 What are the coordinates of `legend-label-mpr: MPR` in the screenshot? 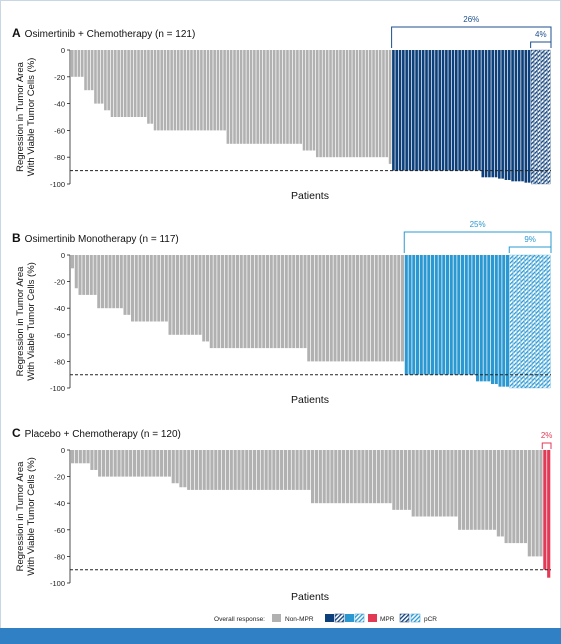 It's located at (387, 619).